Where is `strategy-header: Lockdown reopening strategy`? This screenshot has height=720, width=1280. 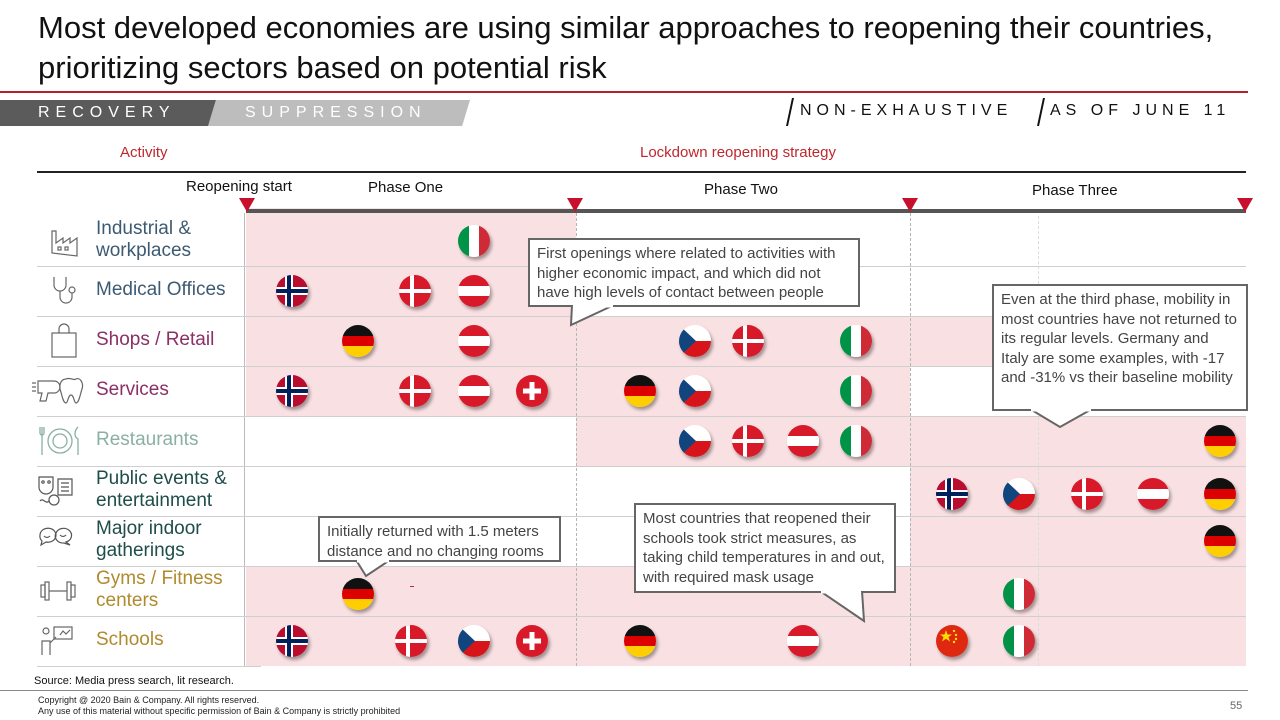 strategy-header: Lockdown reopening strategy is located at coordinates (738, 152).